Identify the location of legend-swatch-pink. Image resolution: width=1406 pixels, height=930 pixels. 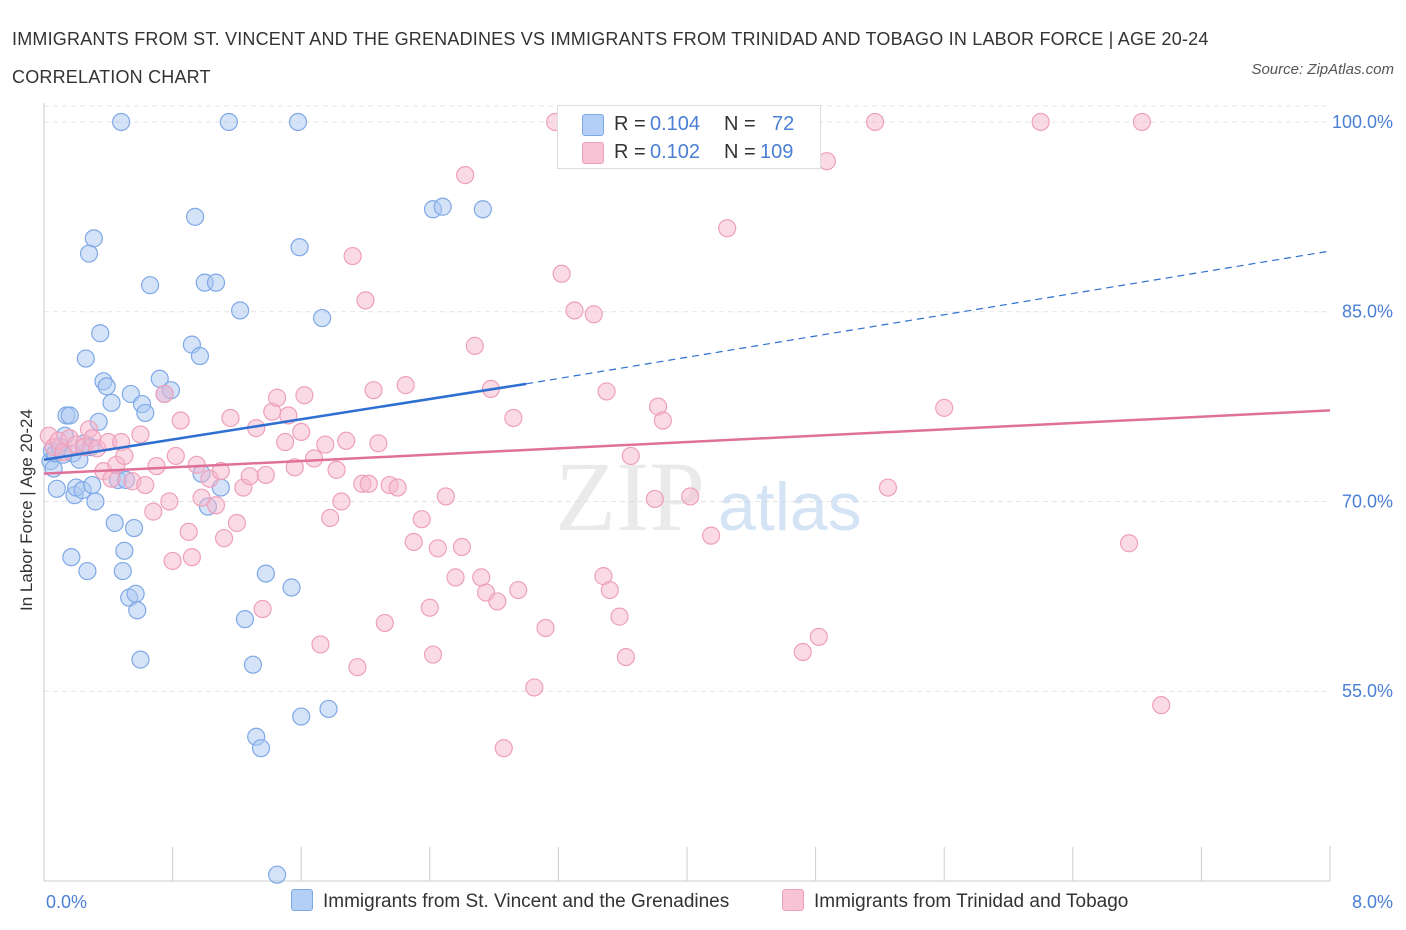
(793, 900).